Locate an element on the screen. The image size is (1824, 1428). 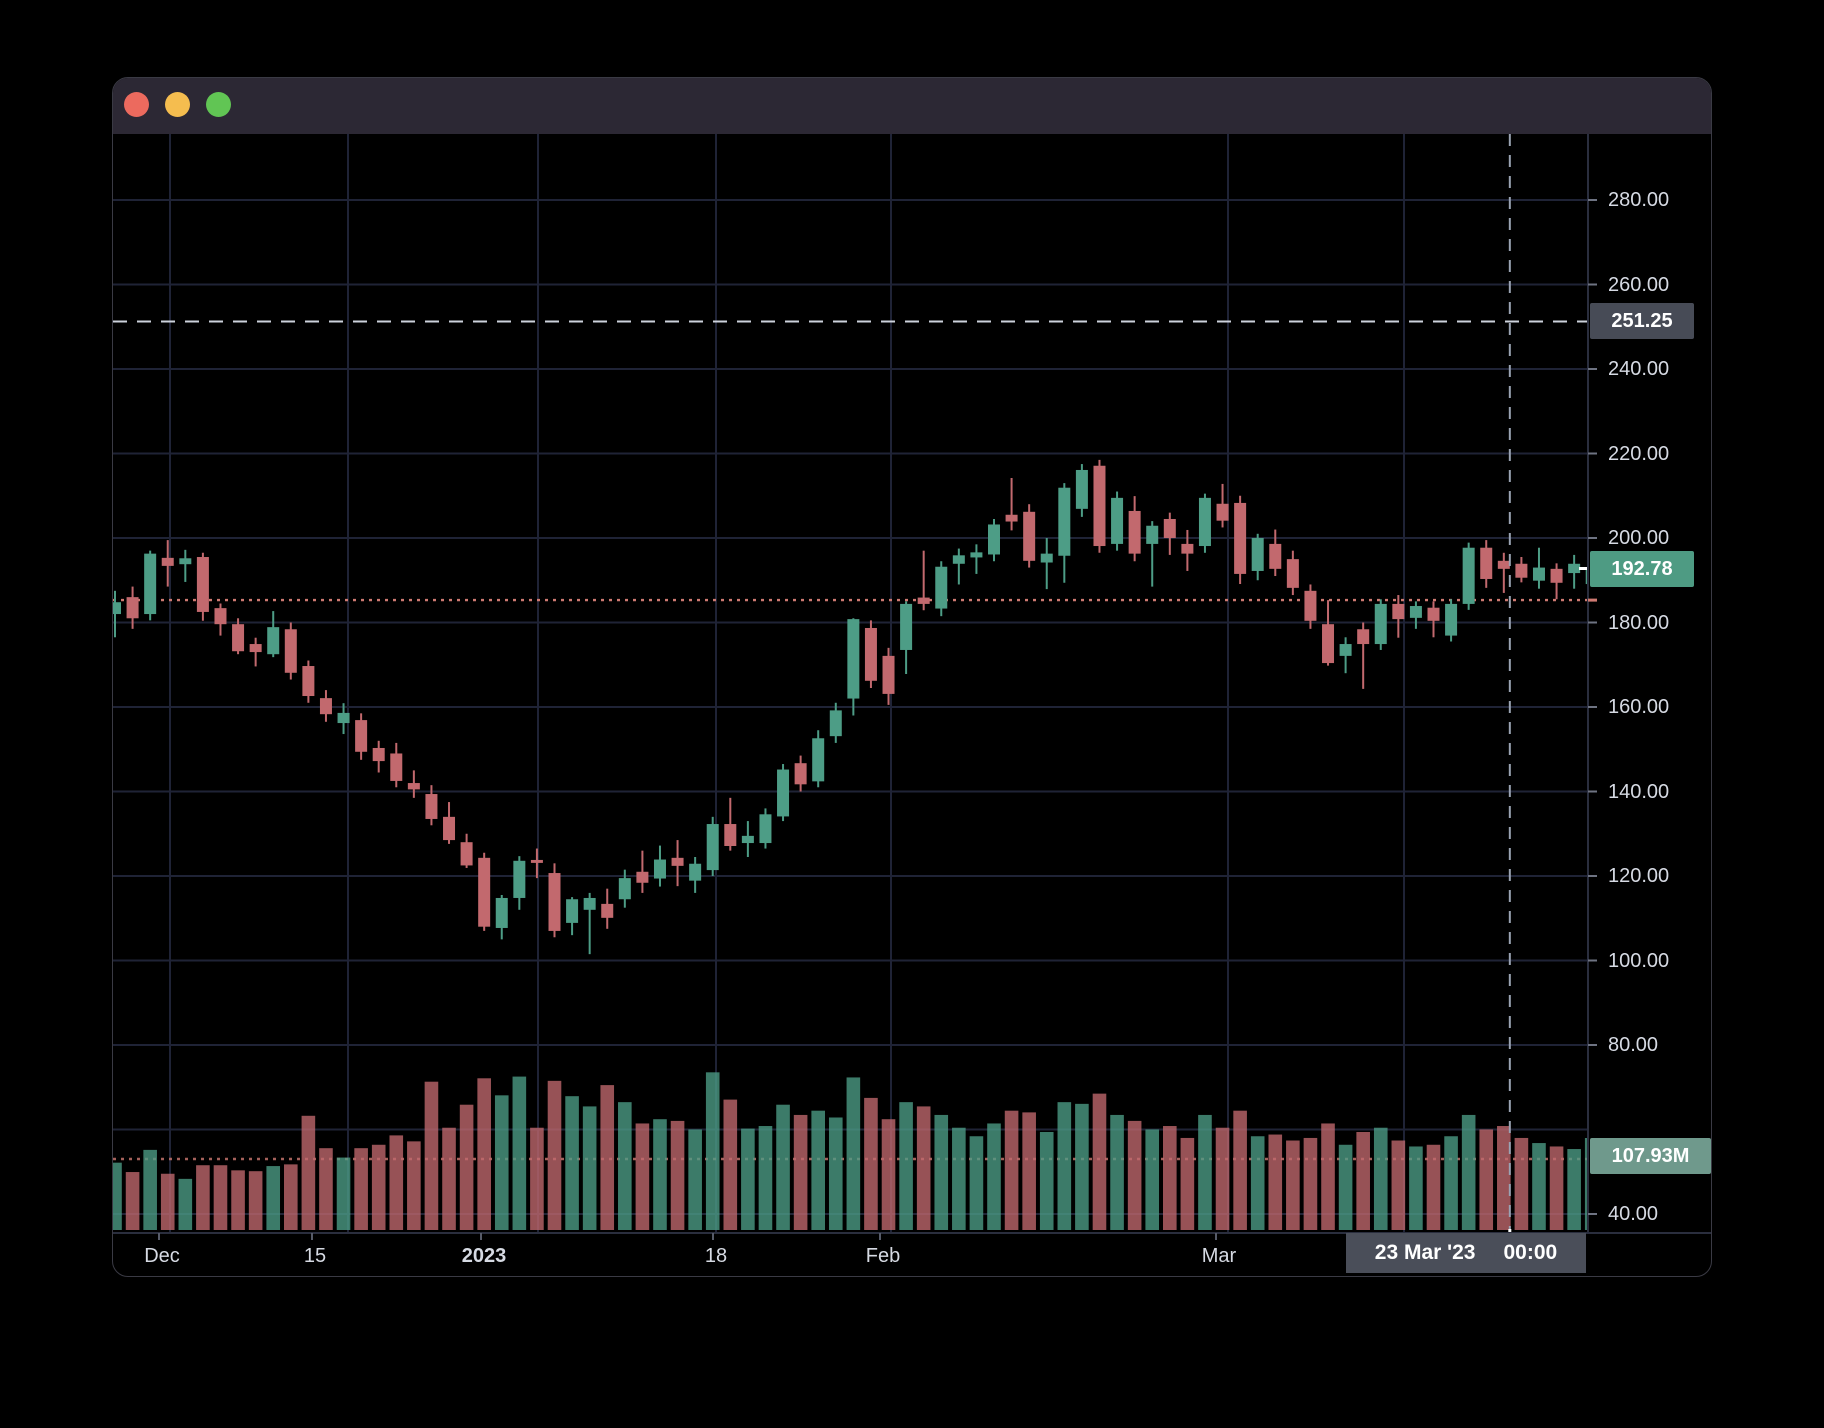
minimize-button is located at coordinates (177, 104).